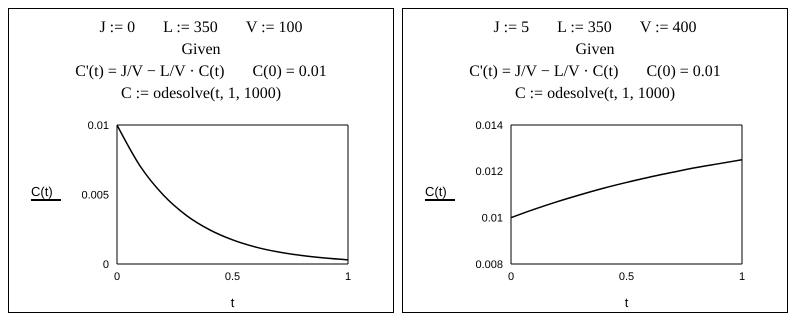 This screenshot has width=809, height=326. Describe the element at coordinates (489, 172) in the screenshot. I see `y-tick-label: 0.012` at that location.